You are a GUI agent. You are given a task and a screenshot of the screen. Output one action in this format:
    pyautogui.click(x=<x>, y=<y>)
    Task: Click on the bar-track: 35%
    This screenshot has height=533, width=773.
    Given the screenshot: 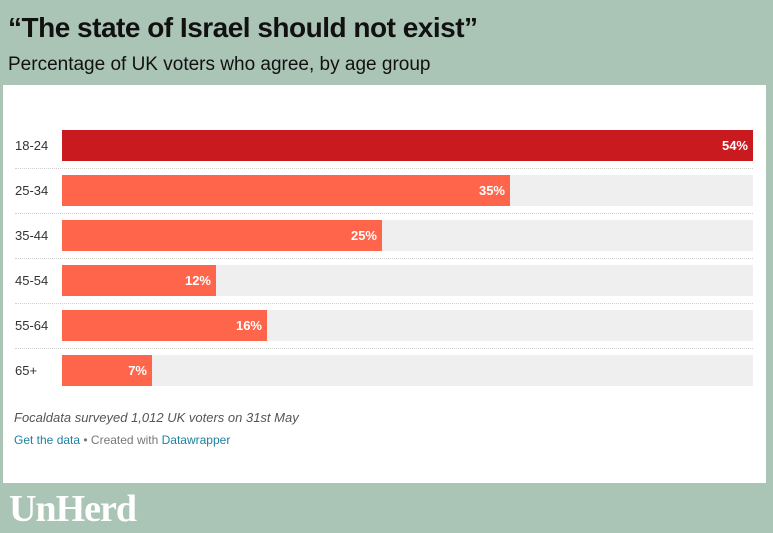 What is the action you would take?
    pyautogui.click(x=407, y=190)
    